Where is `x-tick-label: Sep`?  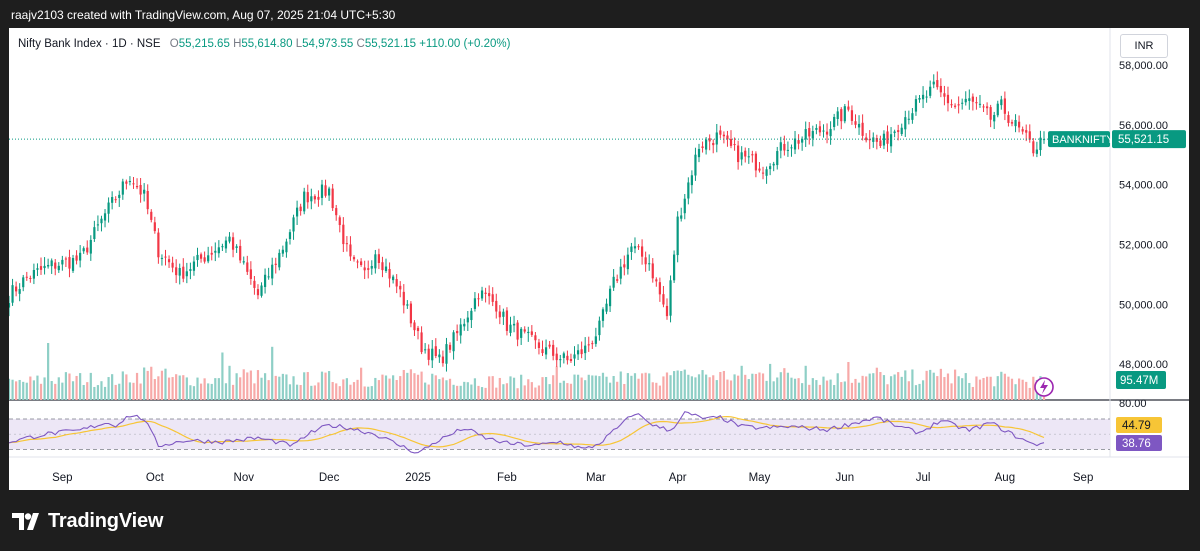 x-tick-label: Sep is located at coordinates (1083, 478).